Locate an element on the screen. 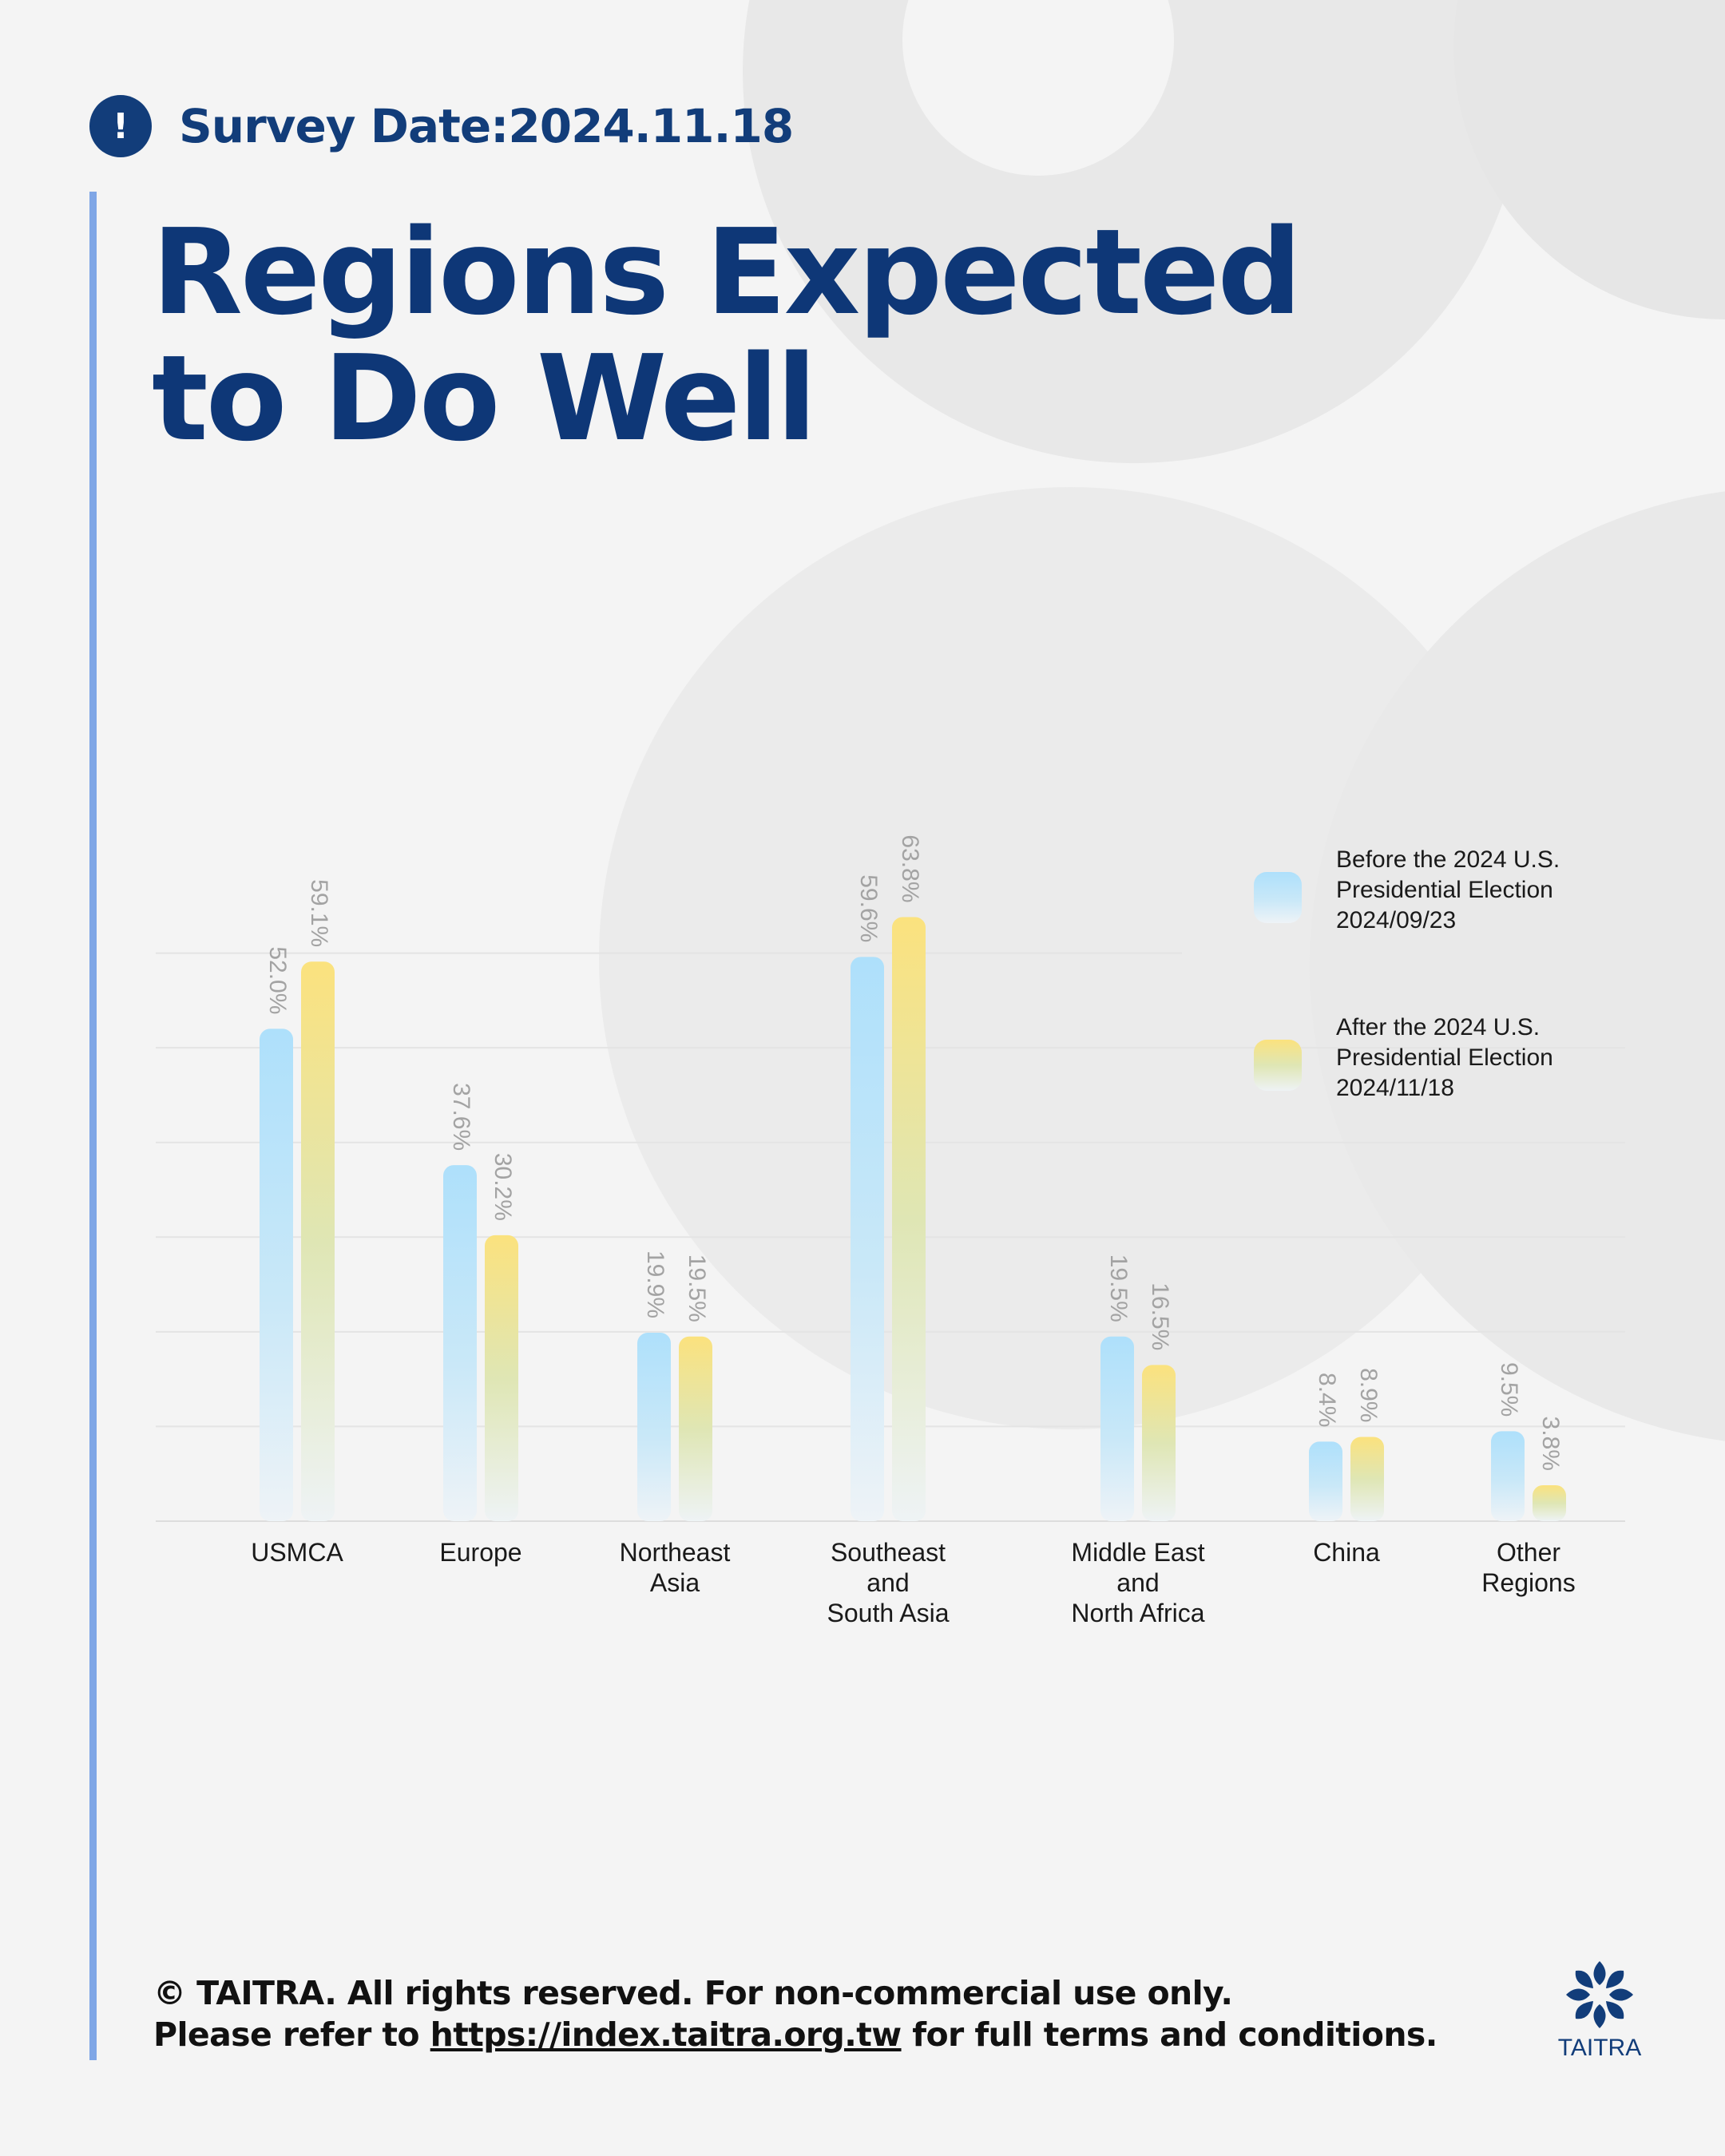 Image resolution: width=1725 pixels, height=2156 pixels. brand: TAITRA is located at coordinates (1600, 2010).